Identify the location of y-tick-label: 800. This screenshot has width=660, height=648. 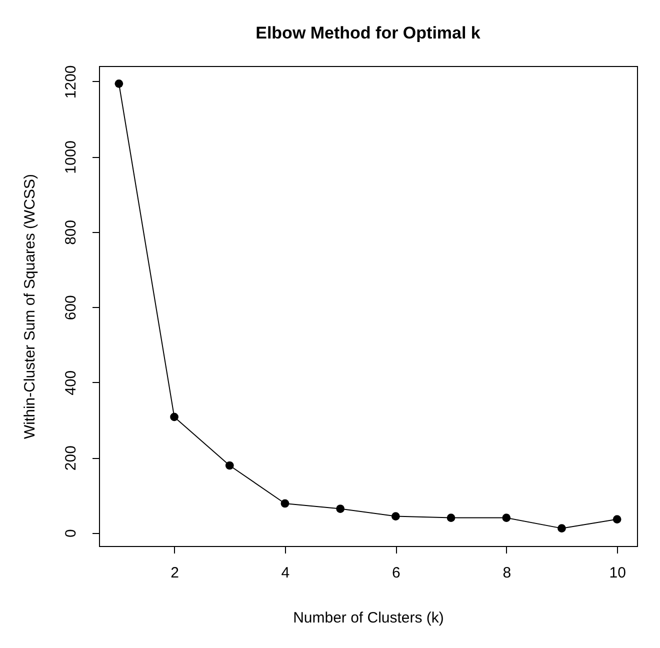
(71, 232).